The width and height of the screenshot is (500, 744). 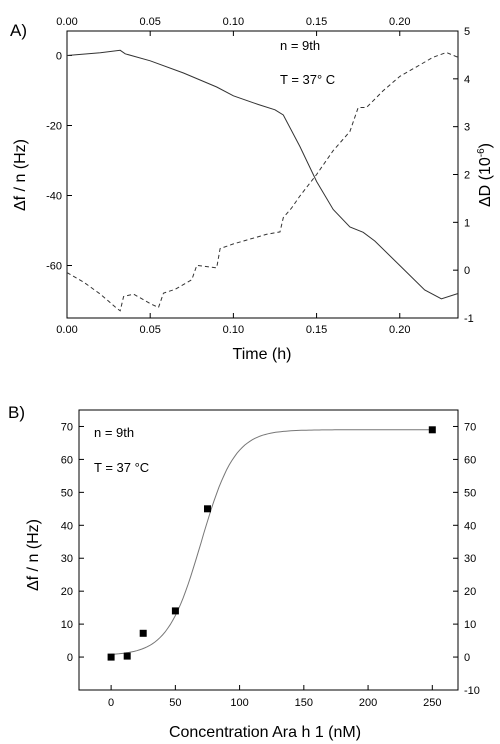 I want to click on x-tick-label: 0.20, so click(x=399, y=330).